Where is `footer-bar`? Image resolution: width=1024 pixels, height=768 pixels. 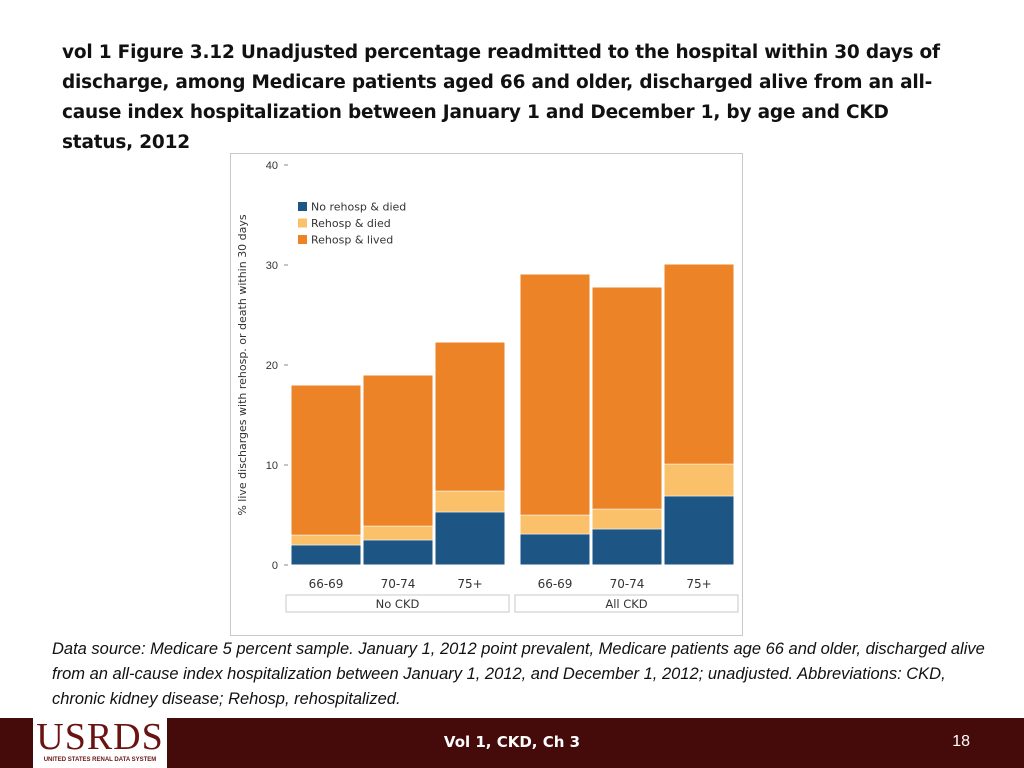 footer-bar is located at coordinates (512, 743).